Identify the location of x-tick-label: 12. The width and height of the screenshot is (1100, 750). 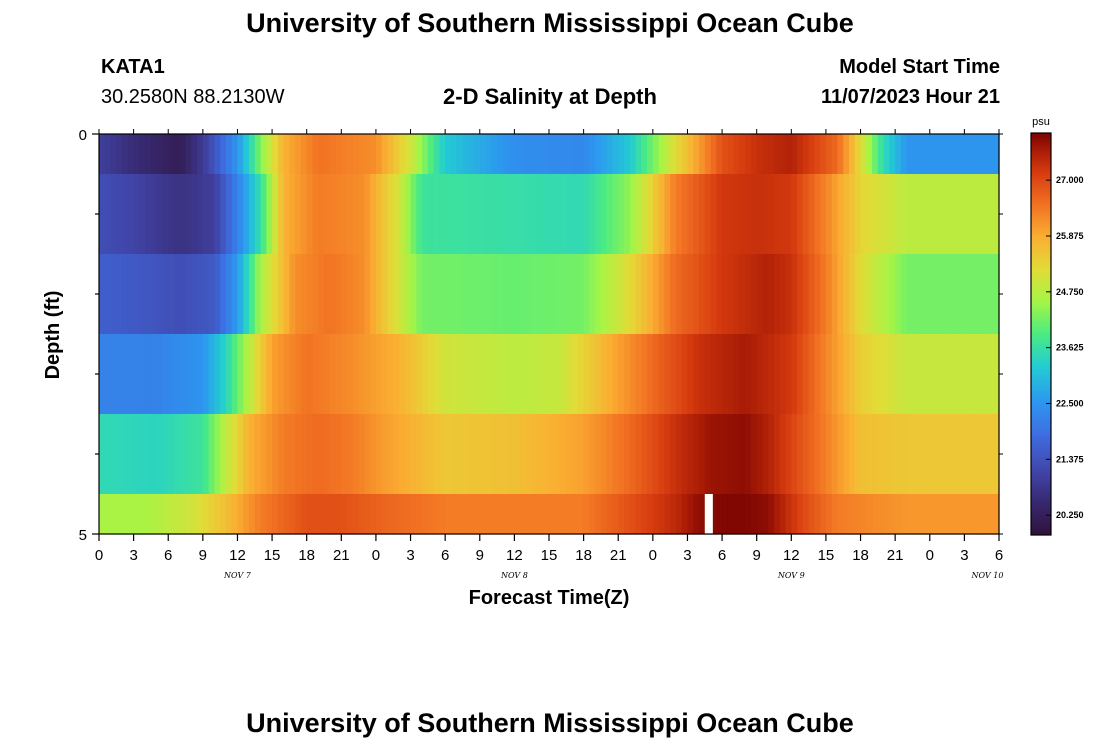
(237, 555).